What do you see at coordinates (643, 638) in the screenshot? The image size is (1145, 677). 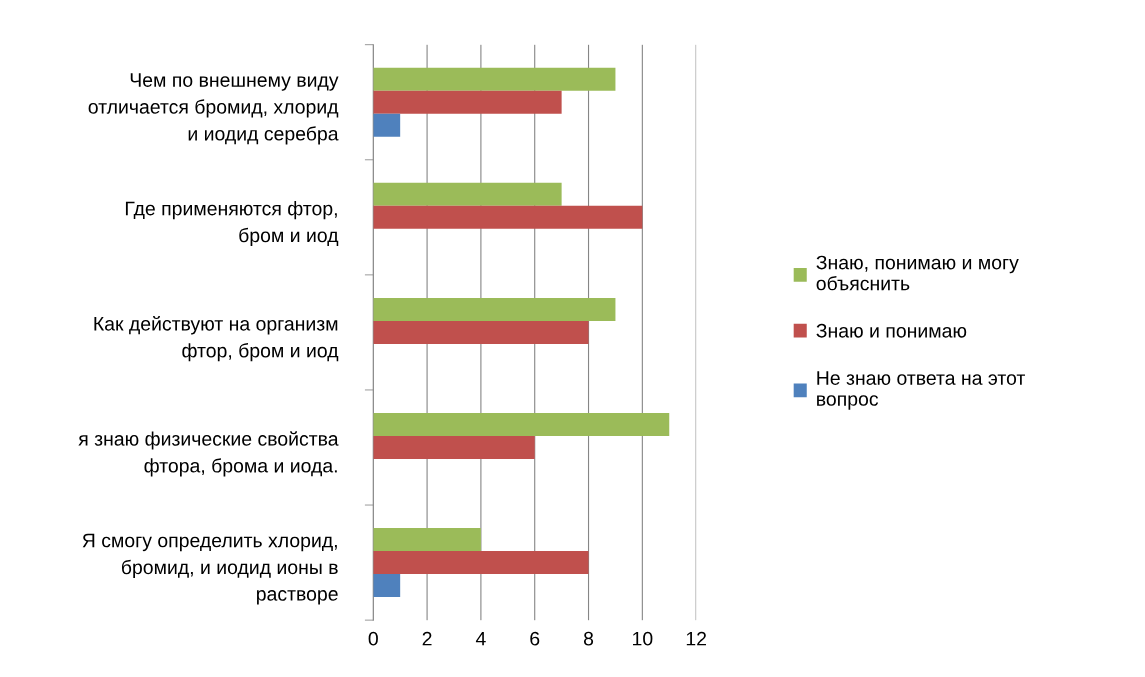 I see `x-tick-label: 10` at bounding box center [643, 638].